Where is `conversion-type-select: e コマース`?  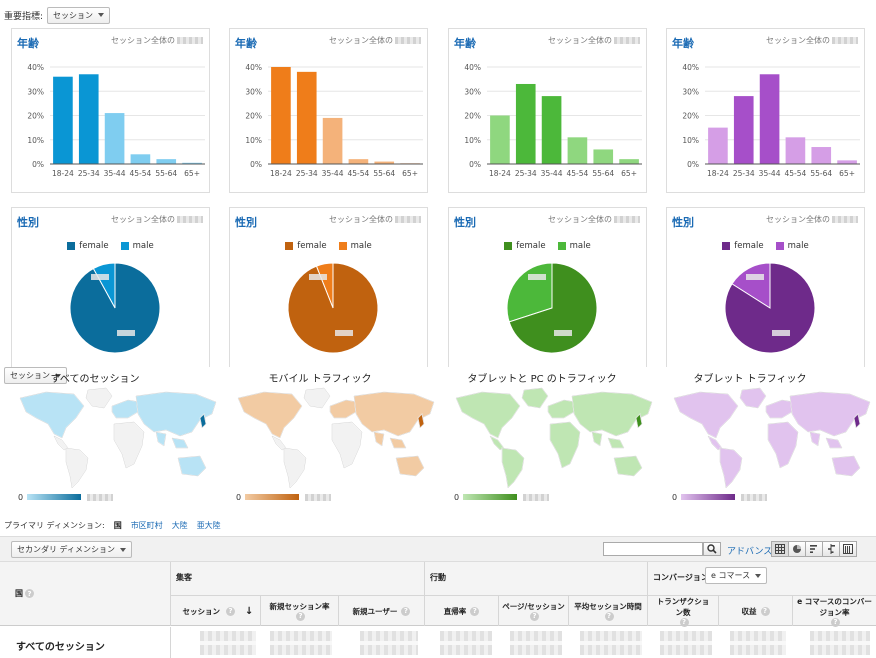
conversion-type-select: e コマース is located at coordinates (736, 575).